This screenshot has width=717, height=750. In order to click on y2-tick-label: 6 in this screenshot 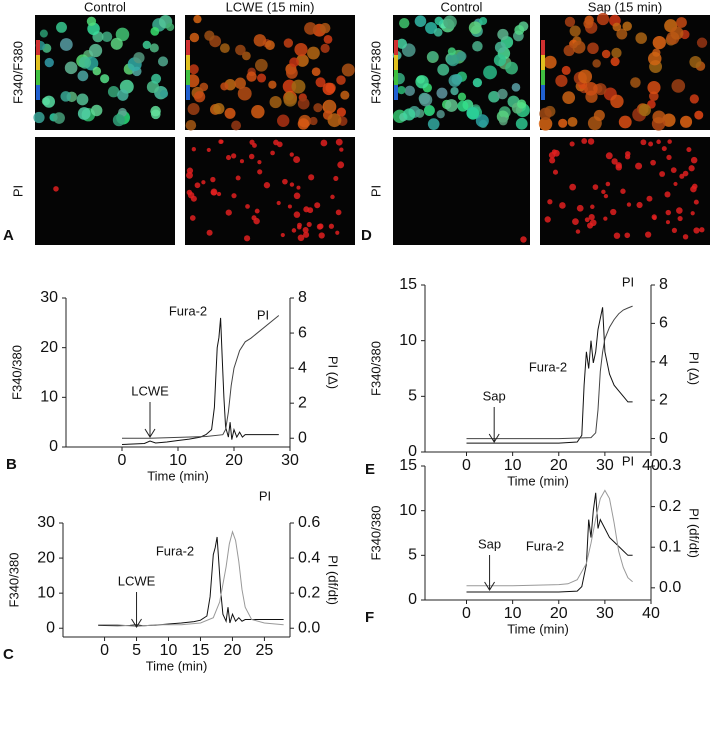, I will do `click(663, 323)`.